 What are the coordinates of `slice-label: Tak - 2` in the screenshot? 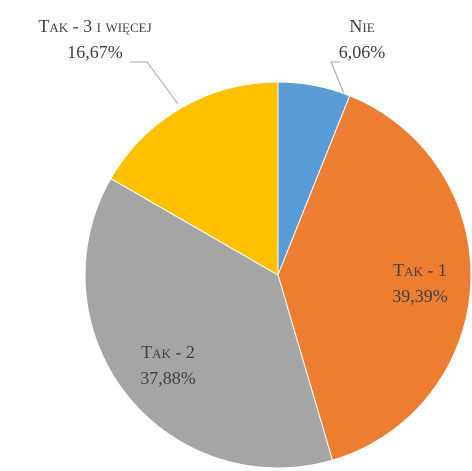 It's located at (168, 352).